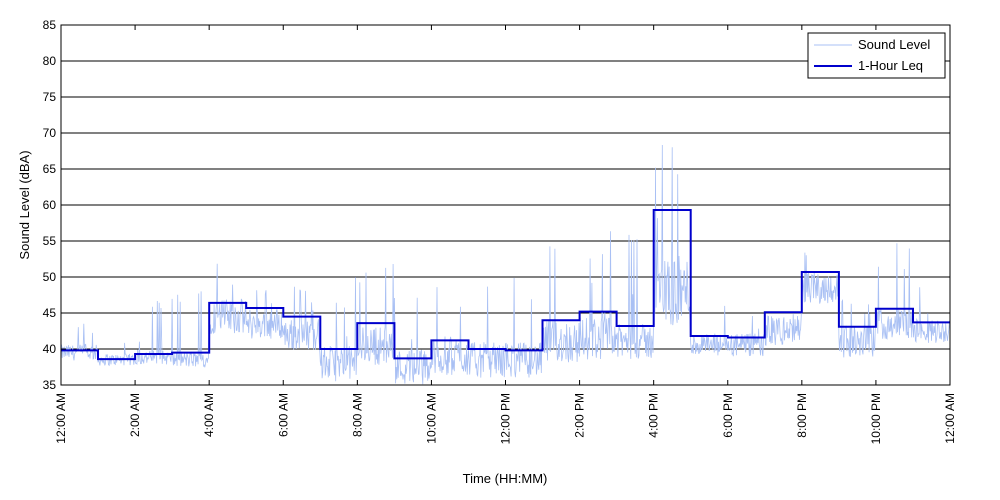  I want to click on y-tick-label: 85, so click(50, 25).